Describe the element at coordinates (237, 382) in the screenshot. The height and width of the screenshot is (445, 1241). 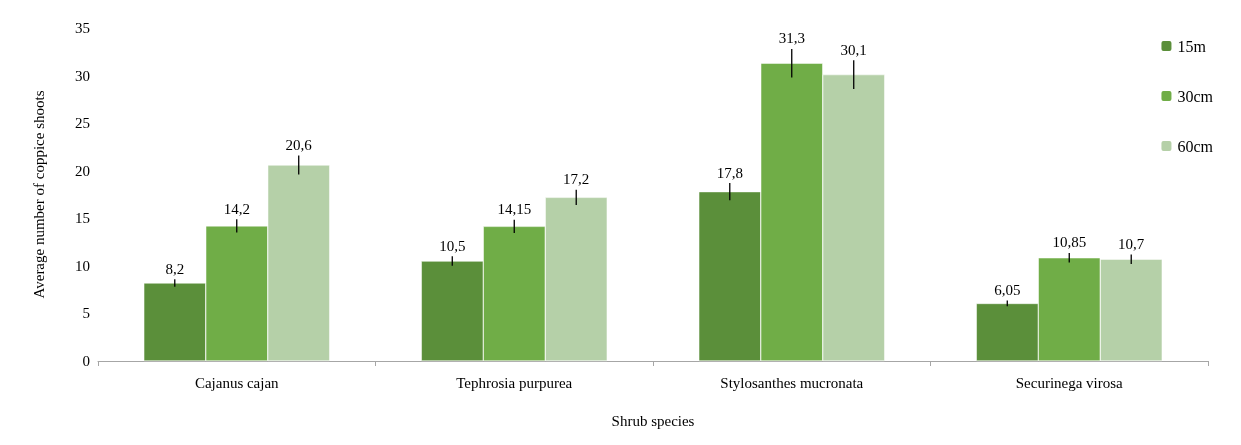
I see `x-tick-label: Cajanus cajan` at that location.